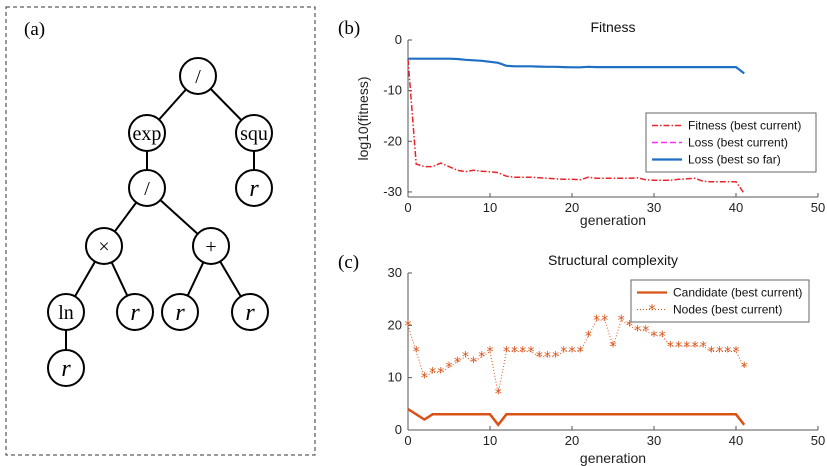 Image resolution: width=827 pixels, height=466 pixels. What do you see at coordinates (395, 324) in the screenshot?
I see `y-tick-label: 20` at bounding box center [395, 324].